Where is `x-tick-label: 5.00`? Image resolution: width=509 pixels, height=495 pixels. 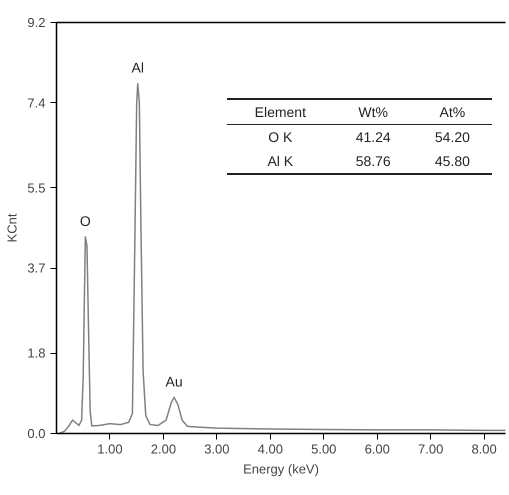 x-tick-label: 5.00 is located at coordinates (323, 449).